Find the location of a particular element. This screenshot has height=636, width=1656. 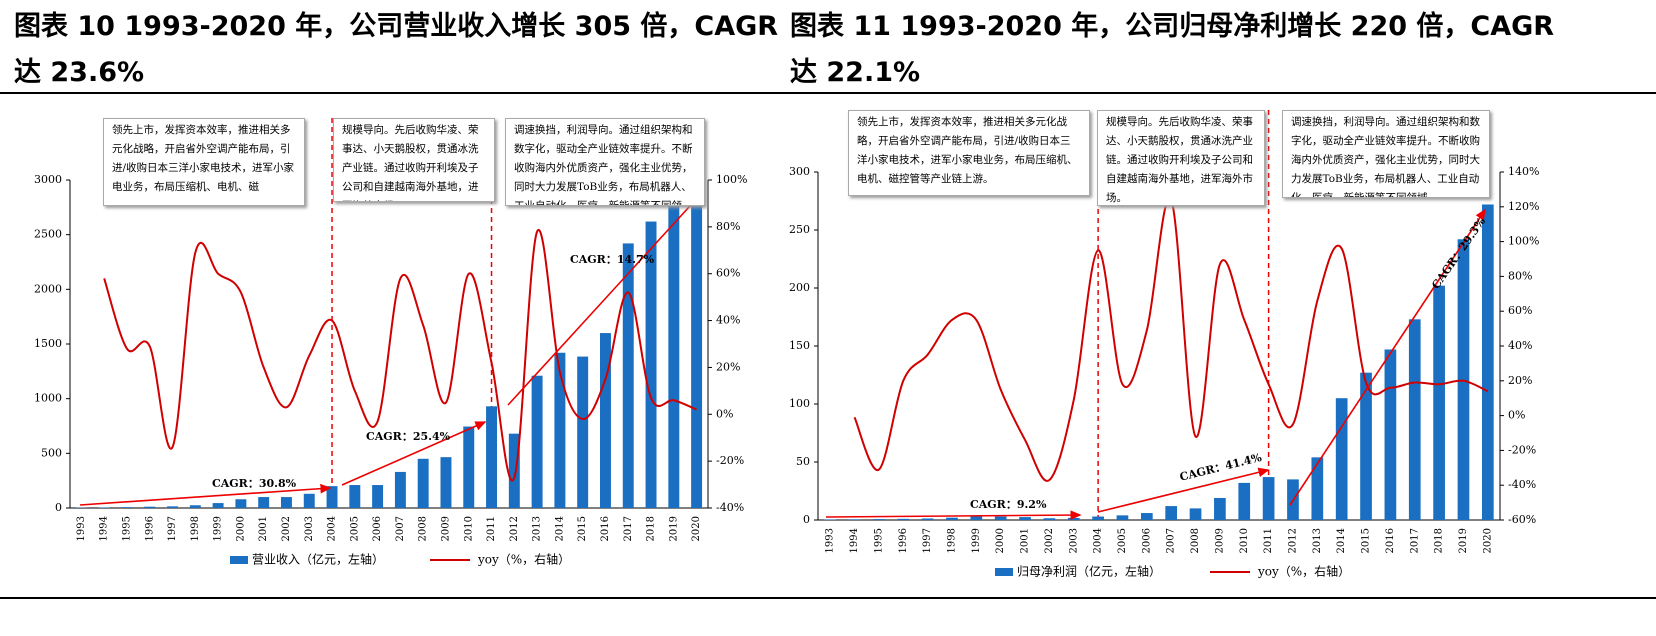

y-tick-label: 2500 is located at coordinates (48, 234).